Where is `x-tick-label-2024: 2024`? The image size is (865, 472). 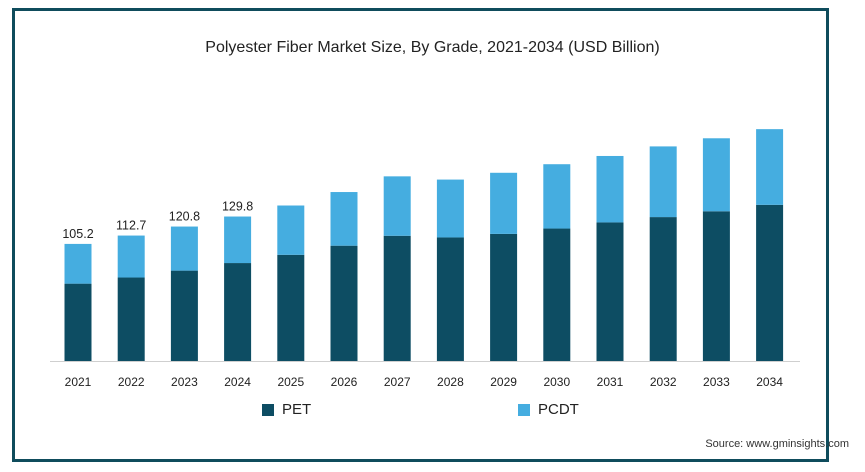
x-tick-label-2024: 2024 is located at coordinates (237, 382).